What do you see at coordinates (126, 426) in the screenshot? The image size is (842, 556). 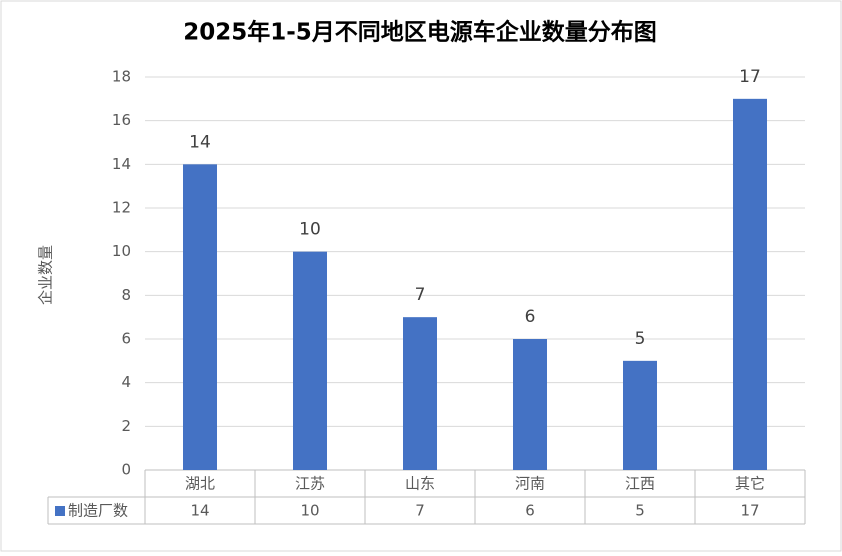 I see `y-tick-label: 2` at bounding box center [126, 426].